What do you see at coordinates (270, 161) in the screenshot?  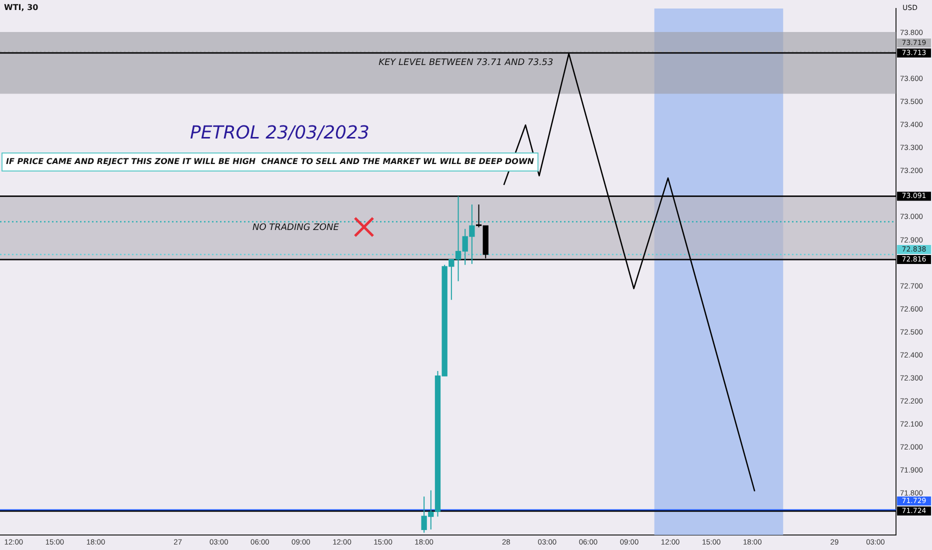 I see `annotation: IF PRICE CAME AND REJECT THIS ZONE IT WILL BE HIGH CHANCE TO SELL AND THE MARKET WL WILL BE DEEP DOWN` at bounding box center [270, 161].